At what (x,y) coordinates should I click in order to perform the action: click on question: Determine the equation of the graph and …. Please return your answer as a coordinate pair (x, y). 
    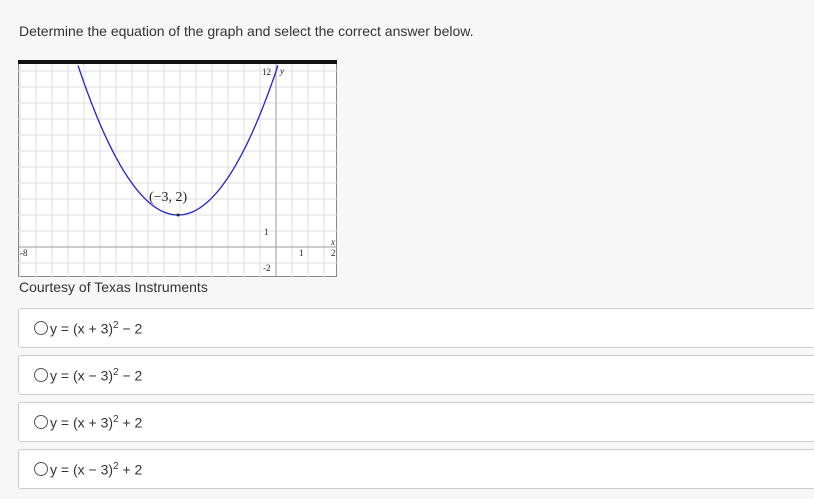
    Looking at the image, I should click on (246, 31).